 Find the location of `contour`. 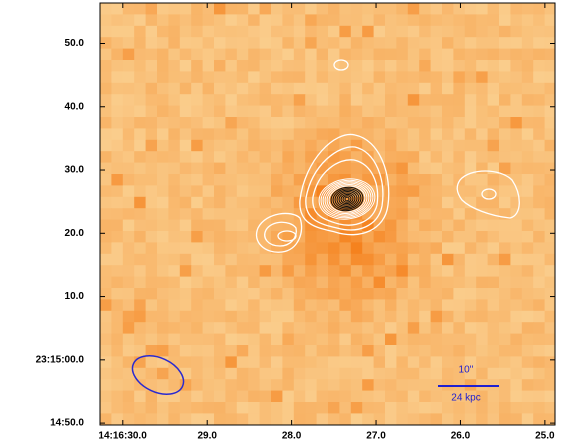

contour is located at coordinates (347, 199).